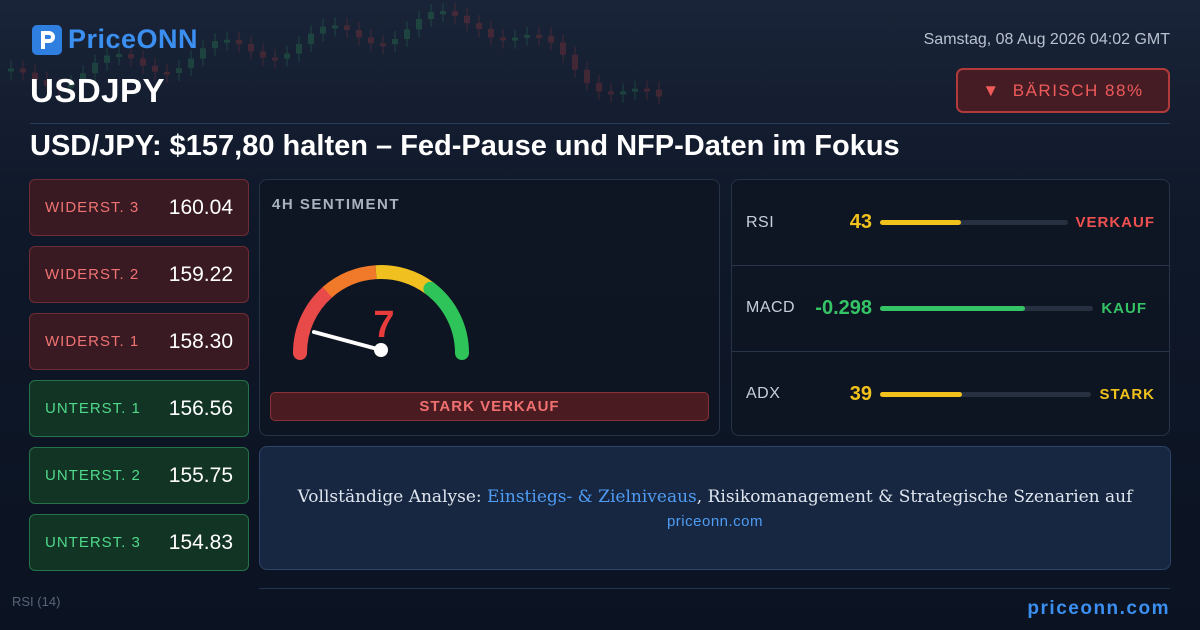  What do you see at coordinates (1127, 394) in the screenshot?
I see `indicator-signal: STARK` at bounding box center [1127, 394].